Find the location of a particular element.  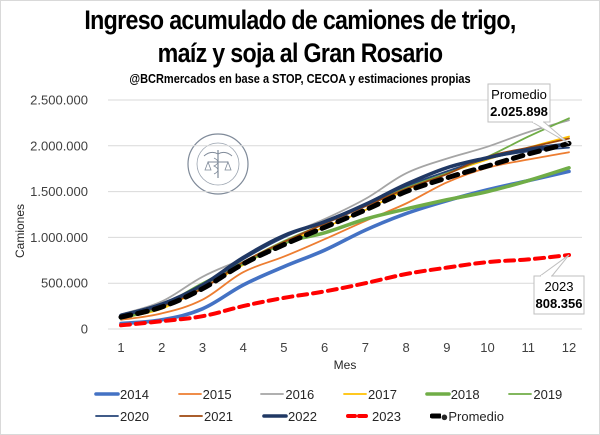

legend-item-2016: 2016 is located at coordinates (295, 394).